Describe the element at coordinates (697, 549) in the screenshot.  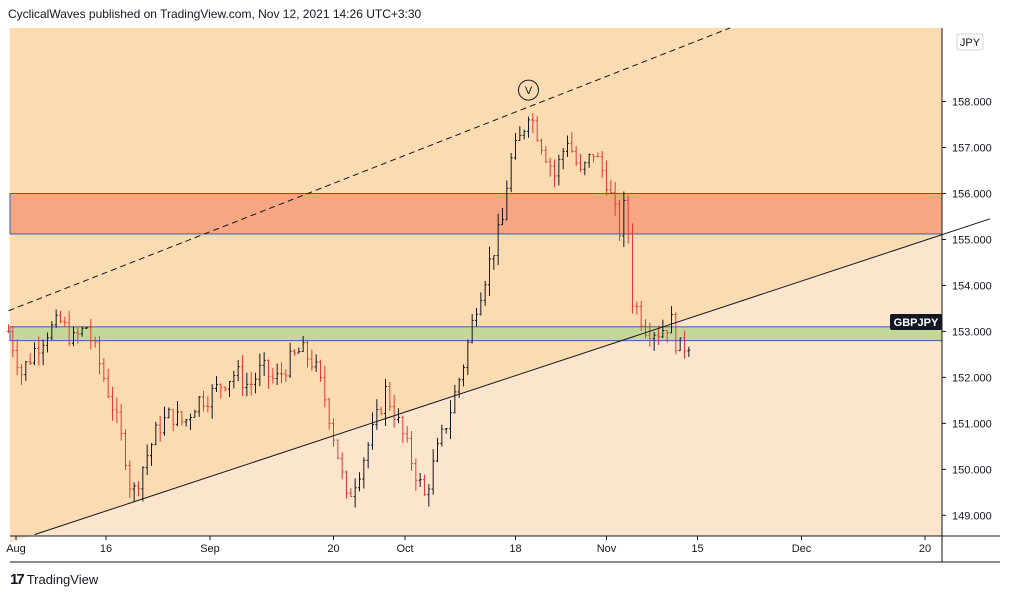
I see `time-tick-label: 15` at that location.